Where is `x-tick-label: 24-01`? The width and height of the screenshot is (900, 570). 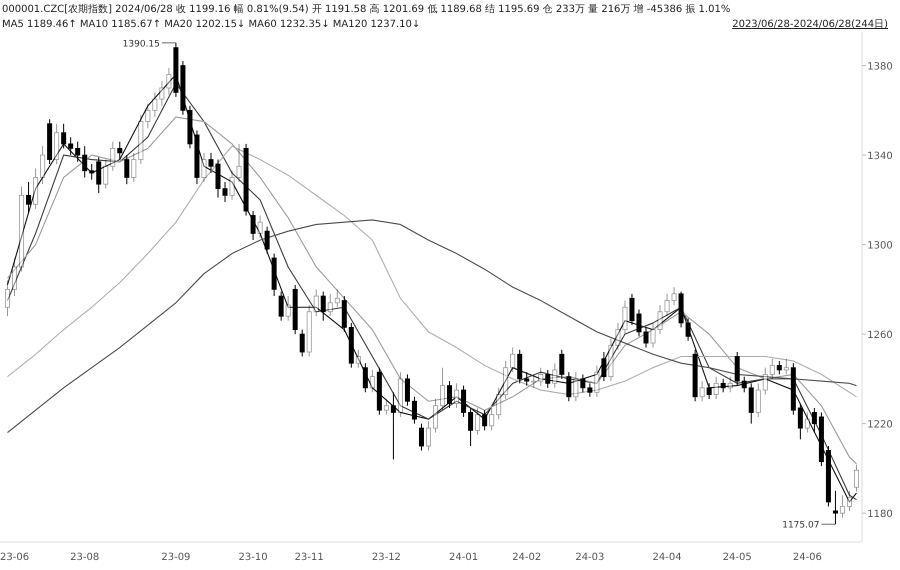
x-tick-label: 24-01 is located at coordinates (463, 557).